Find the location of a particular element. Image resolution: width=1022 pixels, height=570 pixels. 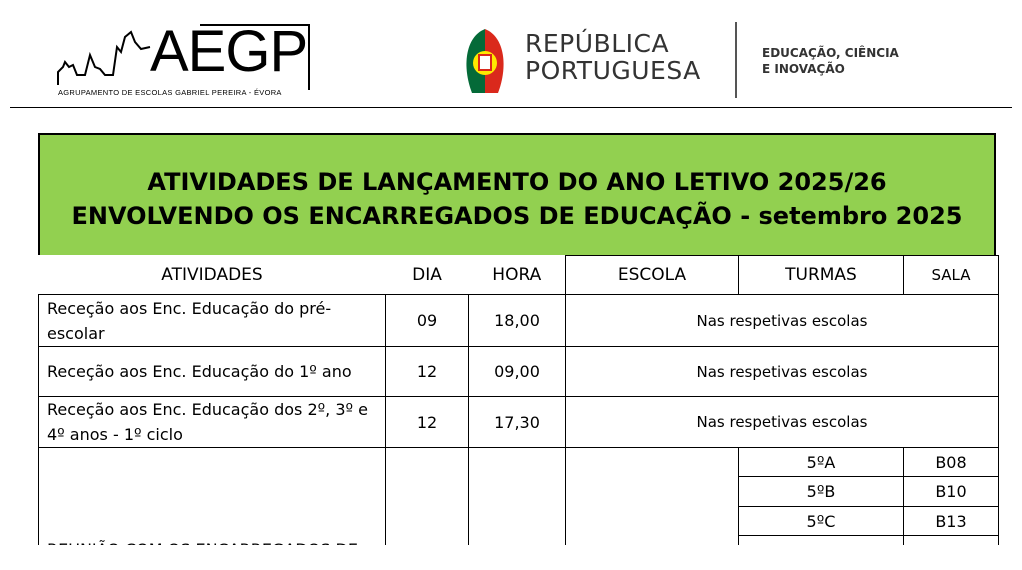

header-atividades: ATIVIDADES is located at coordinates (212, 274).